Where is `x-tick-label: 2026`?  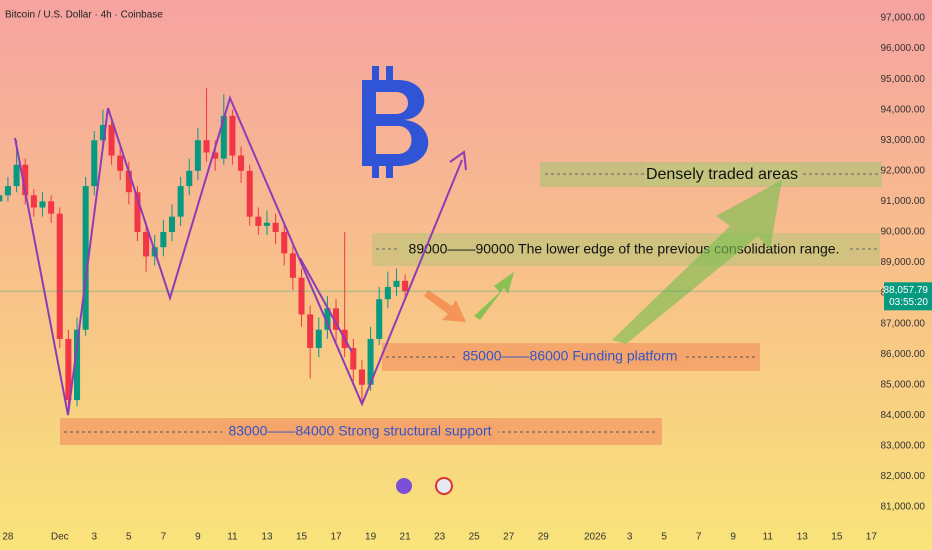
x-tick-label: 2026 is located at coordinates (595, 537).